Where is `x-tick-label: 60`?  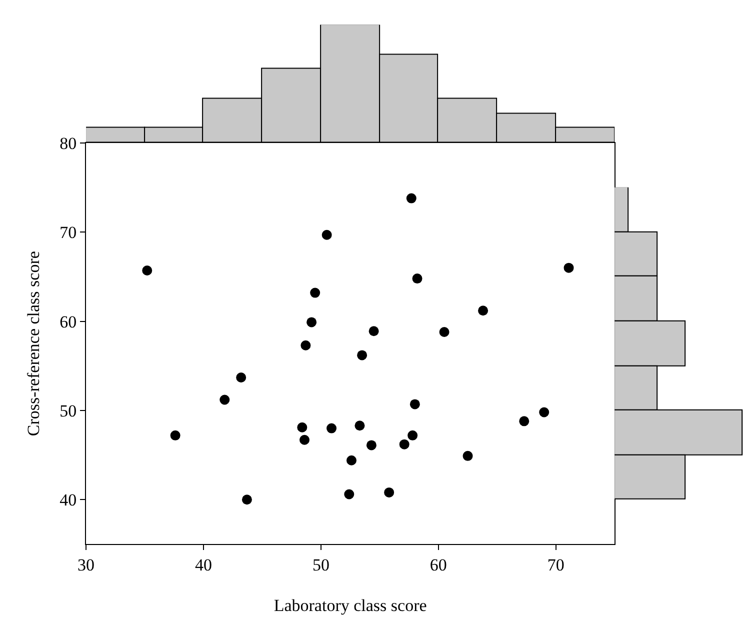 x-tick-label: 60 is located at coordinates (438, 565).